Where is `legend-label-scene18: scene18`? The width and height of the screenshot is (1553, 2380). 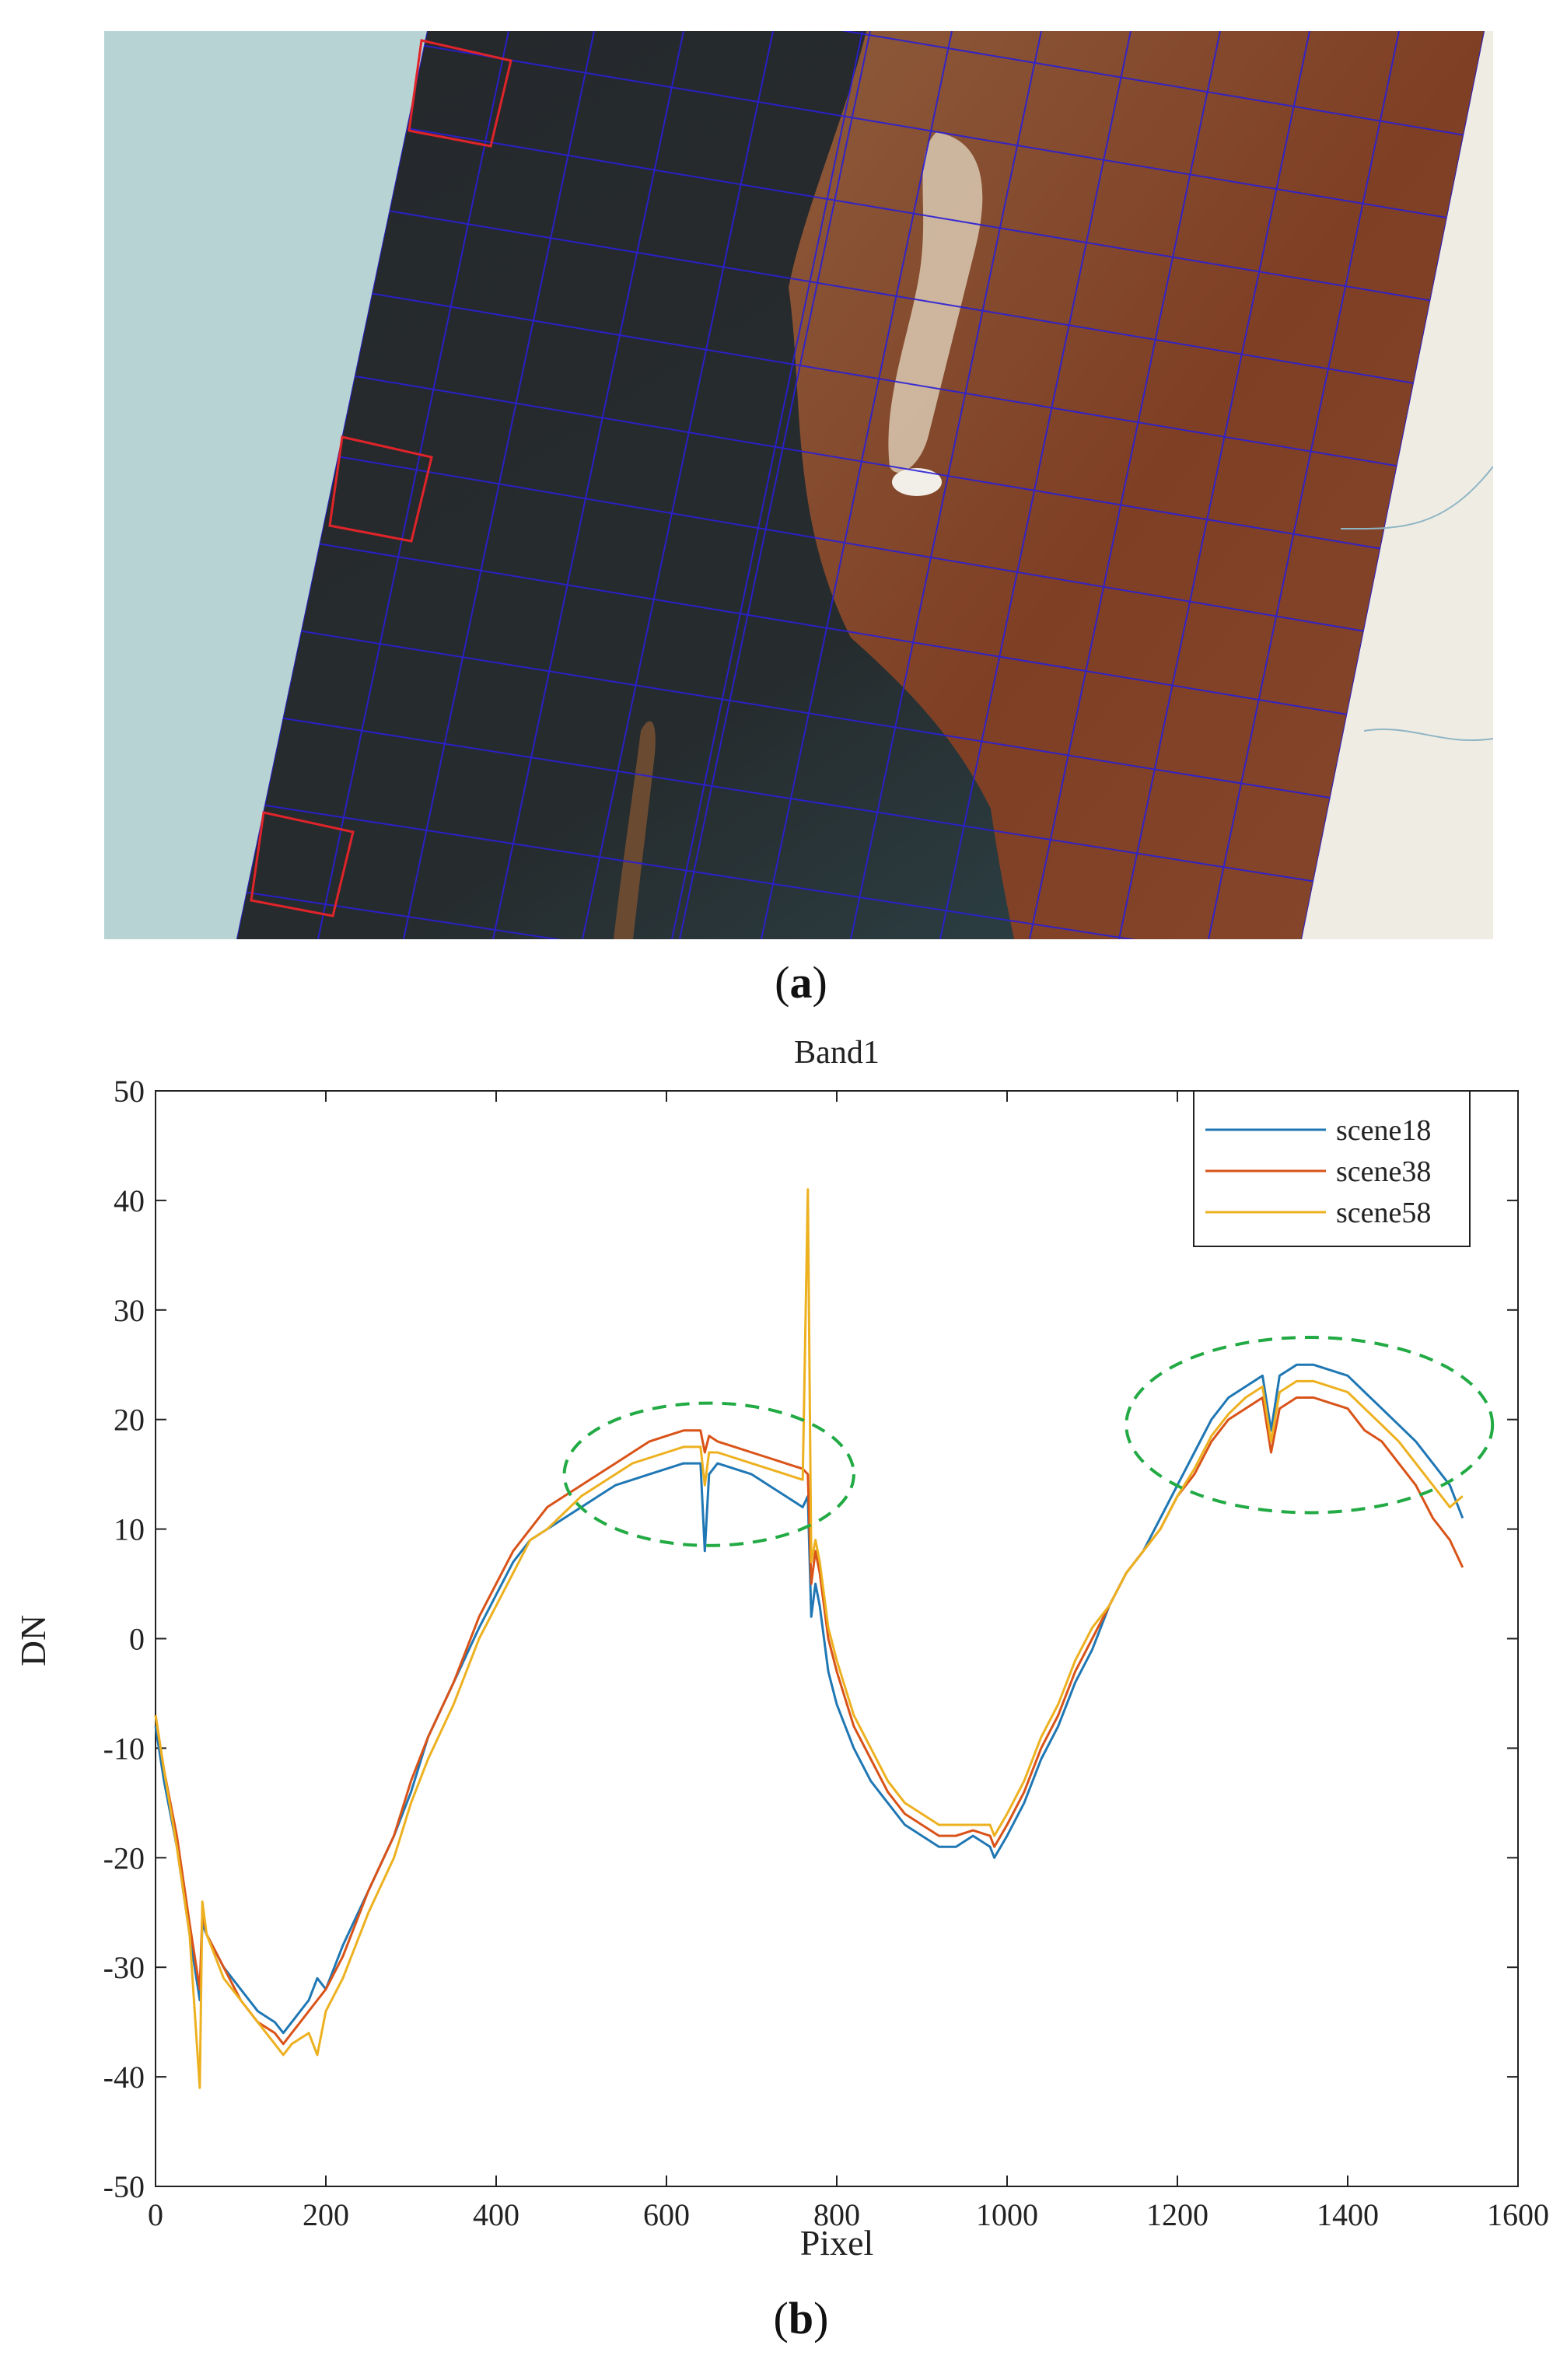 legend-label-scene18: scene18 is located at coordinates (1383, 1131).